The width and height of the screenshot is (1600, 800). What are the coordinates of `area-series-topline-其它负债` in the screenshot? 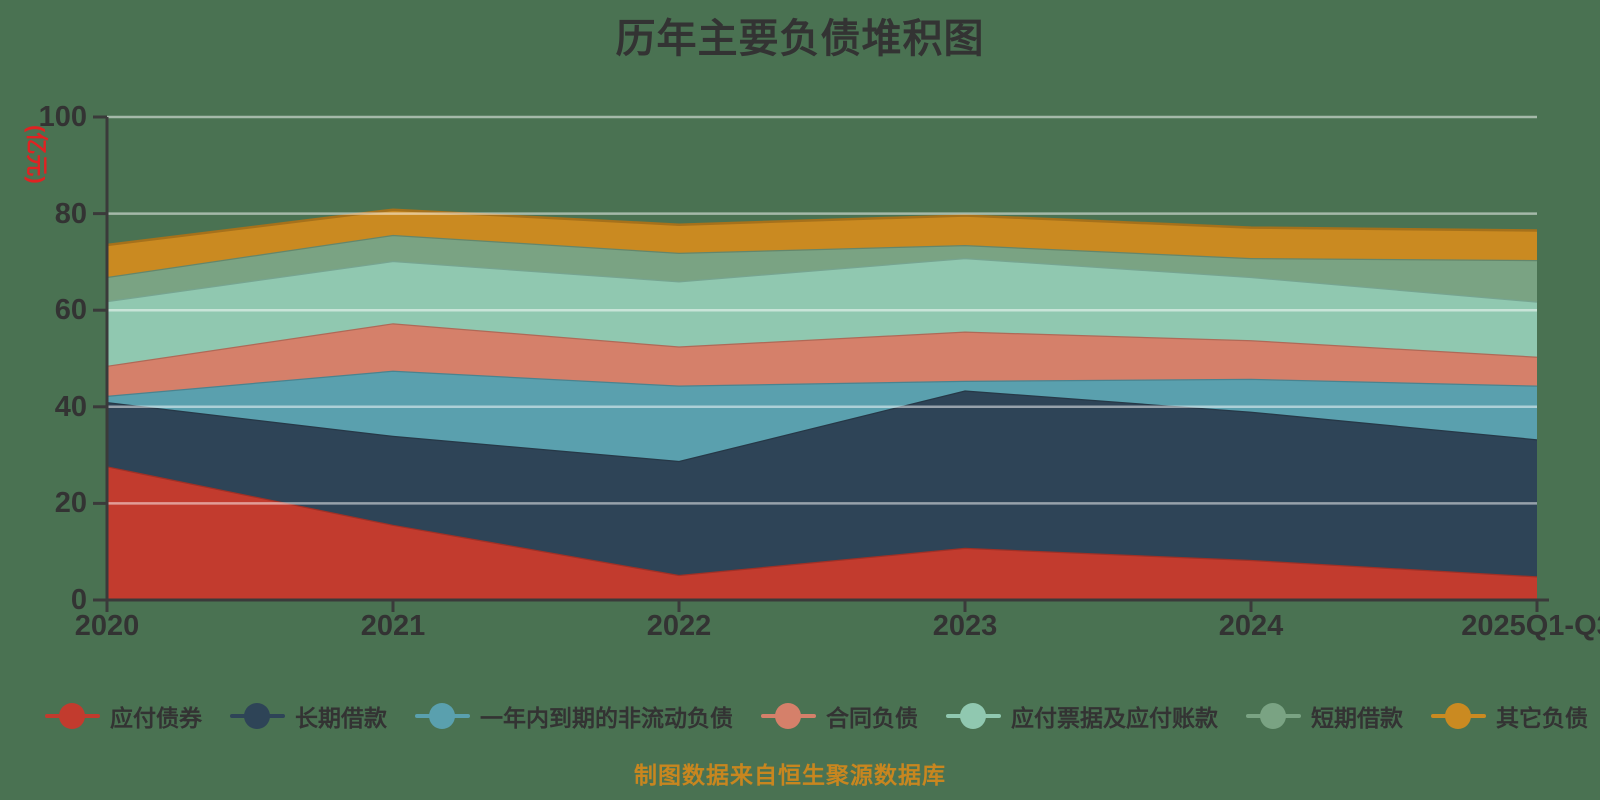 It's located at (822, 227).